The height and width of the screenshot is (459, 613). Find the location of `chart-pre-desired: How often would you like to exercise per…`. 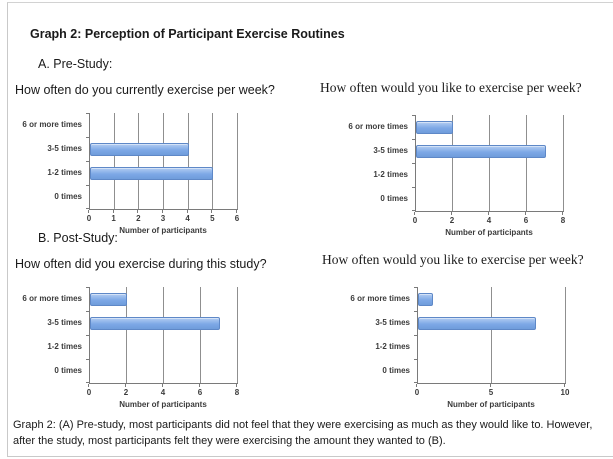

chart-pre-desired: How often would you like to exercise per… is located at coordinates (451, 158).